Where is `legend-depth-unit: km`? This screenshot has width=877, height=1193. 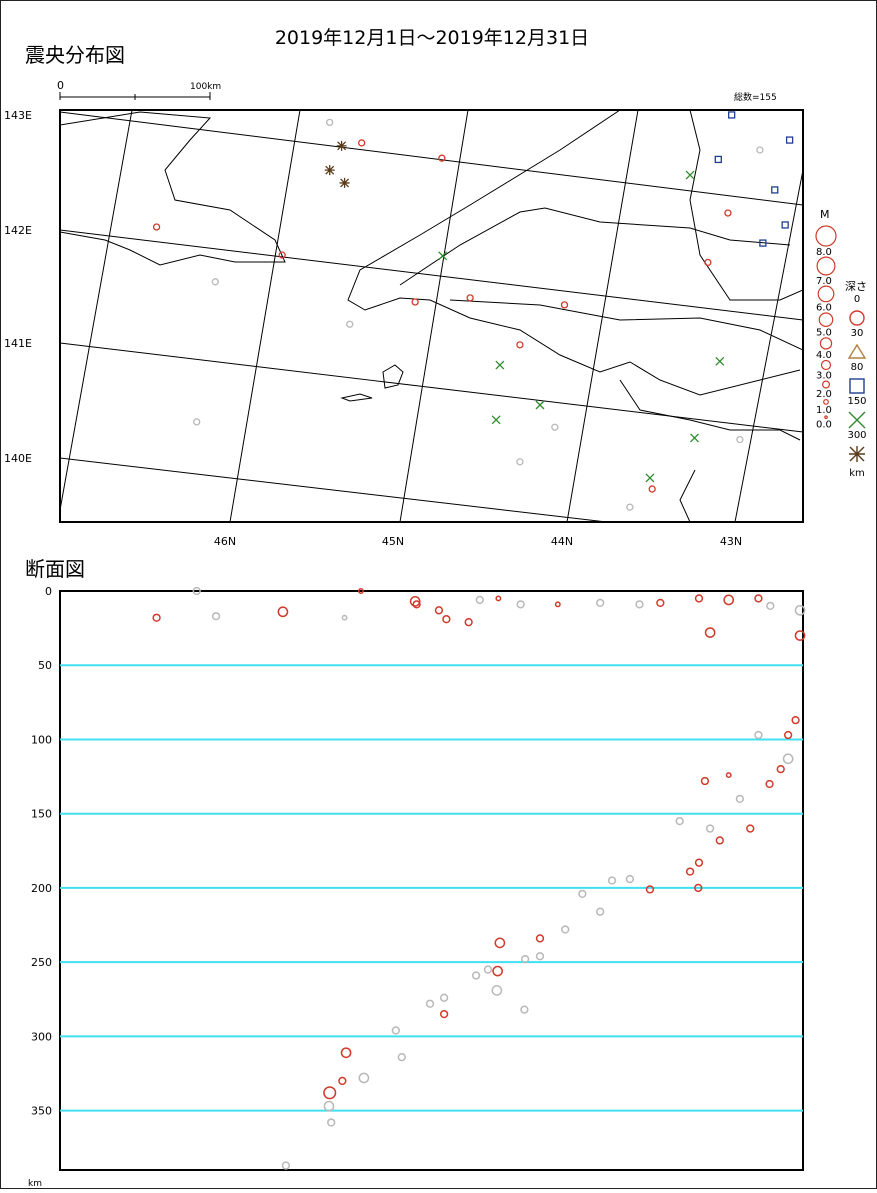 legend-depth-unit: km is located at coordinates (857, 473).